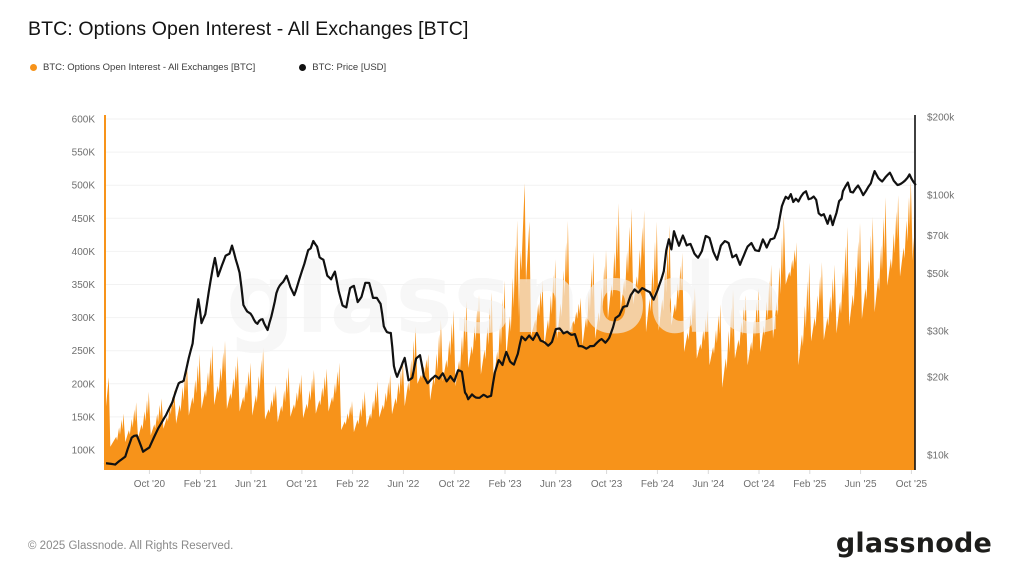 This screenshot has width=1024, height=576. What do you see at coordinates (938, 377) in the screenshot?
I see `right-axis-tick-label: $20k` at bounding box center [938, 377].